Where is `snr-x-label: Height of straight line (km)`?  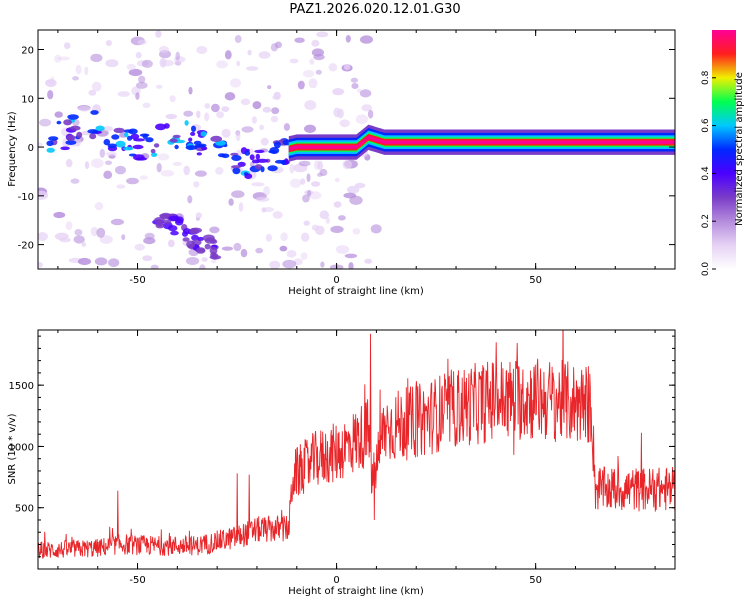
snr-x-label: Height of straight line (km) is located at coordinates (356, 591).